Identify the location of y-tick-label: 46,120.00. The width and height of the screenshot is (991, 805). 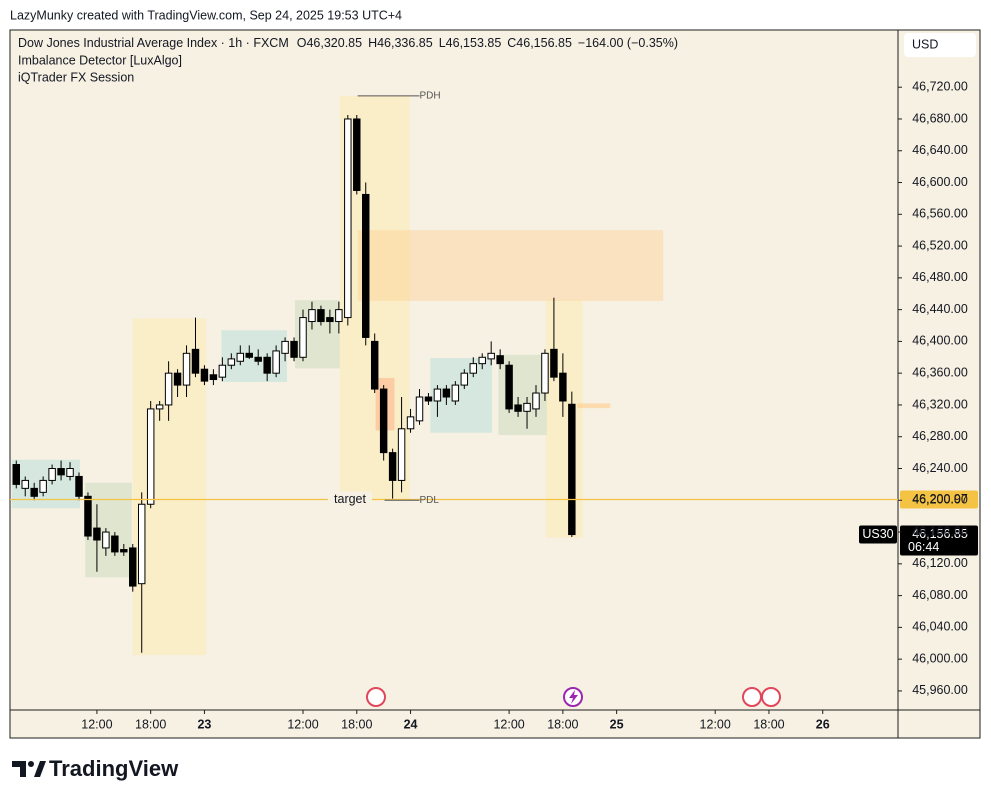
(940, 563).